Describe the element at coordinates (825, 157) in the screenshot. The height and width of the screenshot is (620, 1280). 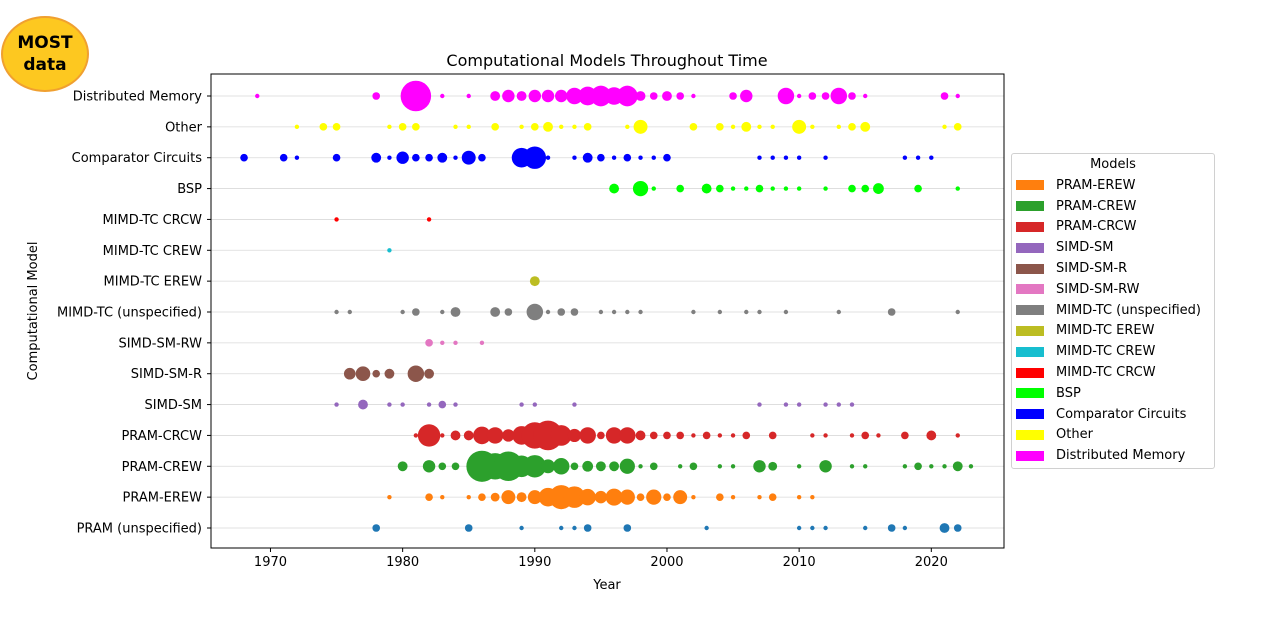
I see `point-comparator-circuits-2012` at that location.